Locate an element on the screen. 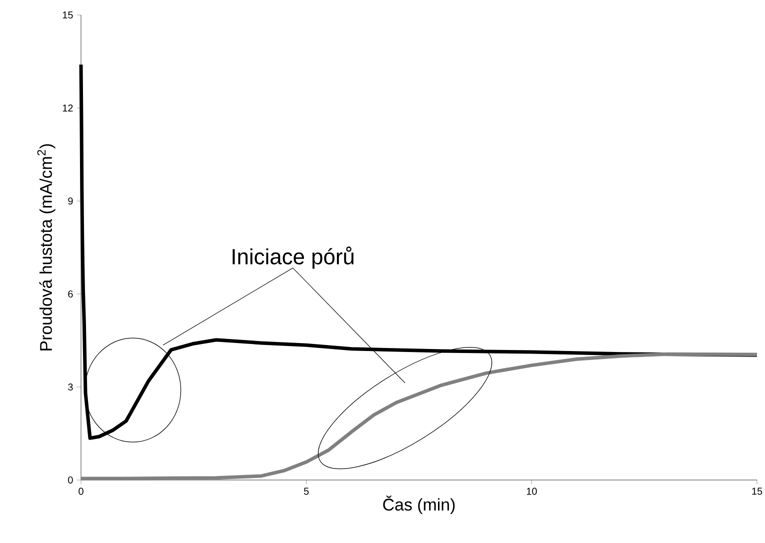  x-tick-label: 5 is located at coordinates (306, 491).